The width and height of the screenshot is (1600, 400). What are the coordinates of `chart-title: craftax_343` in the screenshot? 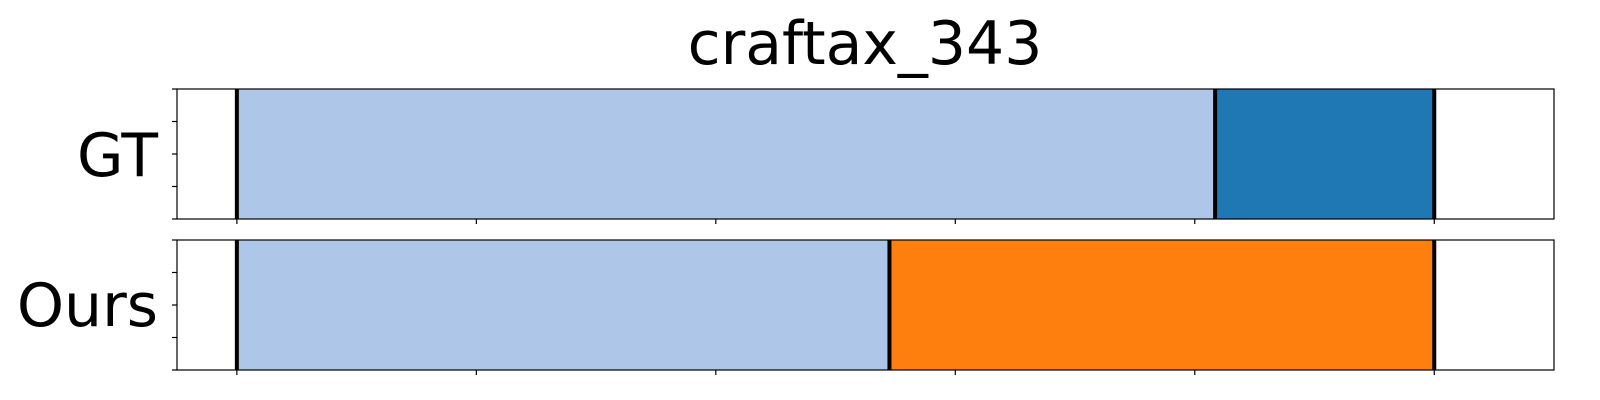 It's located at (865, 44).